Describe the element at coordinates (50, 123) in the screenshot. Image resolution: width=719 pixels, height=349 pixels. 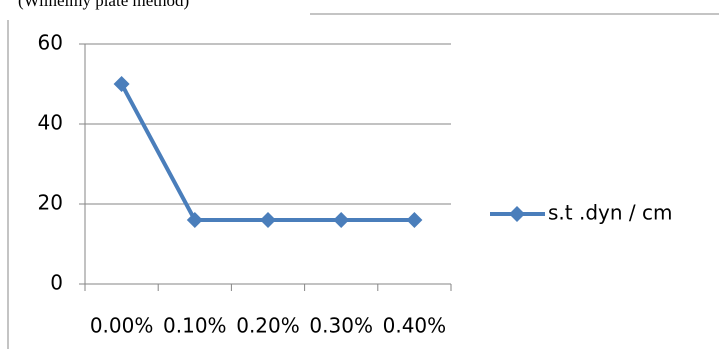
I see `y-tick-label: 40` at that location.